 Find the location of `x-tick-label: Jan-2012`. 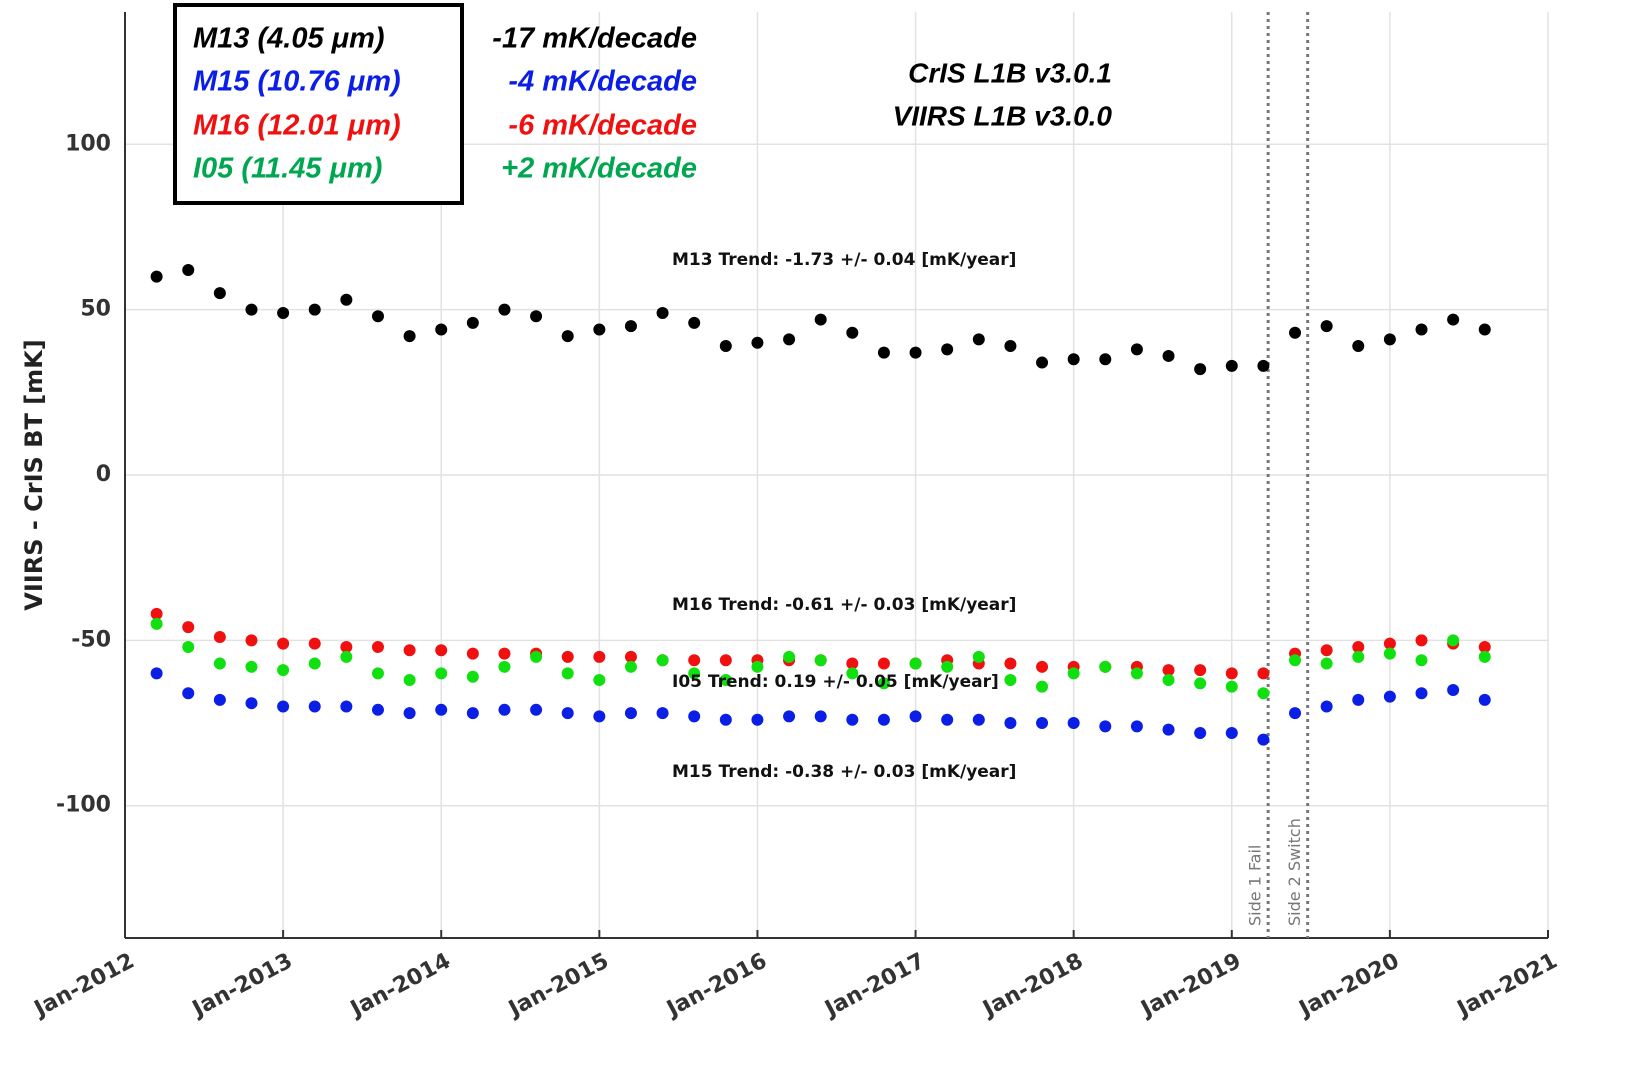

x-tick-label: Jan-2012 is located at coordinates (84, 986).